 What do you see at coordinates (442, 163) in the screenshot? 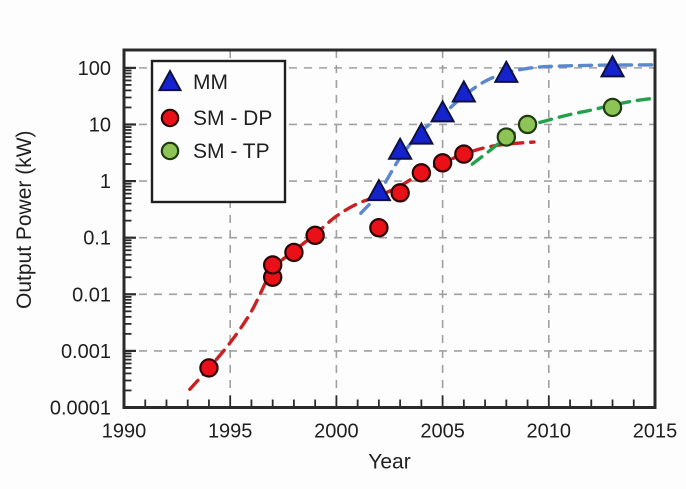
I see `sm-dp-point-2005` at bounding box center [442, 163].